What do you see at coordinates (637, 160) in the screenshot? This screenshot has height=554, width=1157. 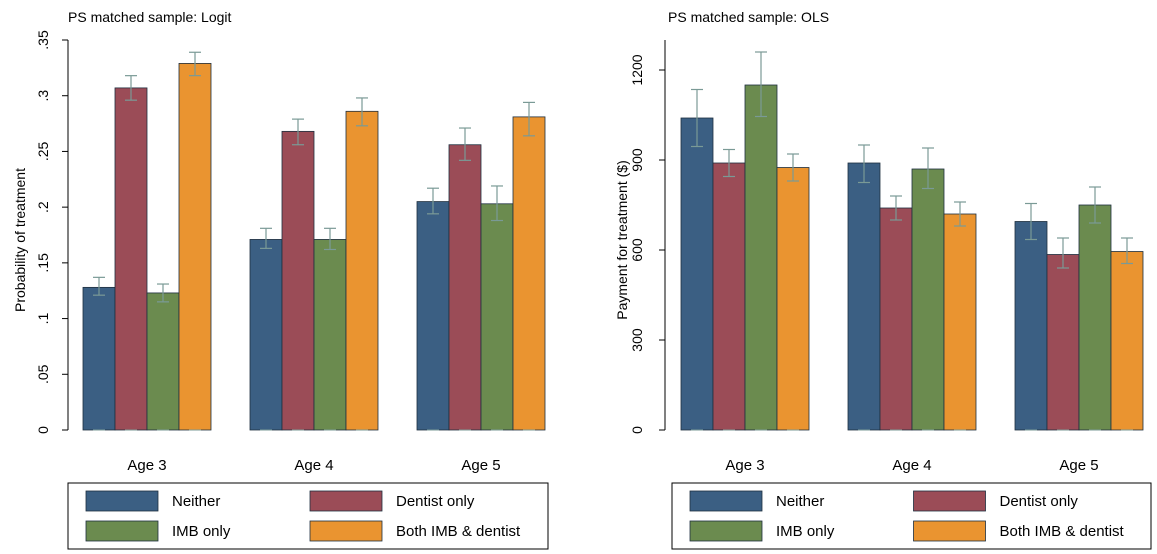 I see `y-tick-label: 900` at bounding box center [637, 160].